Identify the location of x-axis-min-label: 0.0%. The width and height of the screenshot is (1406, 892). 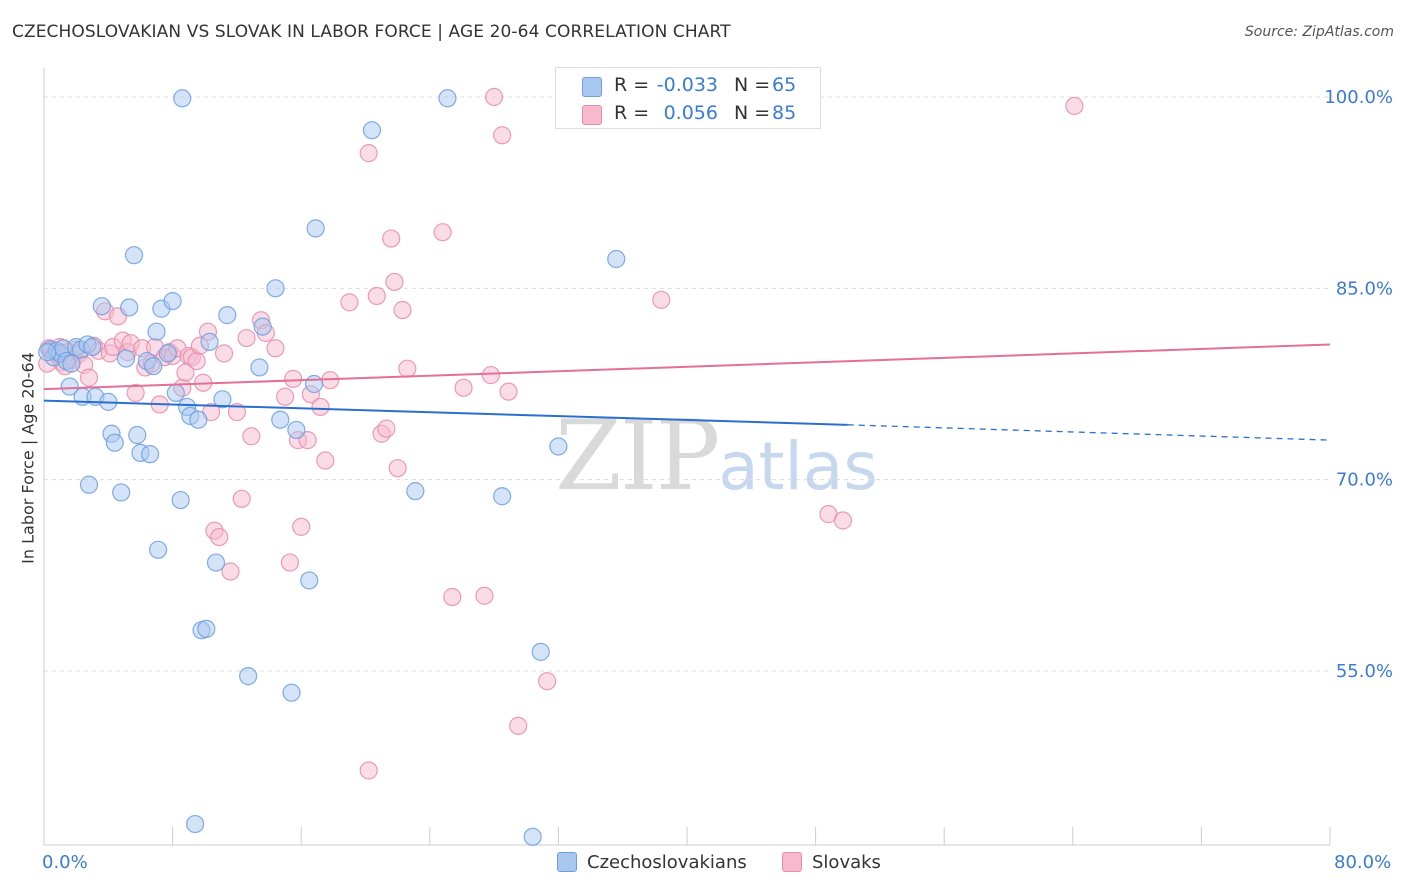
(65, 862).